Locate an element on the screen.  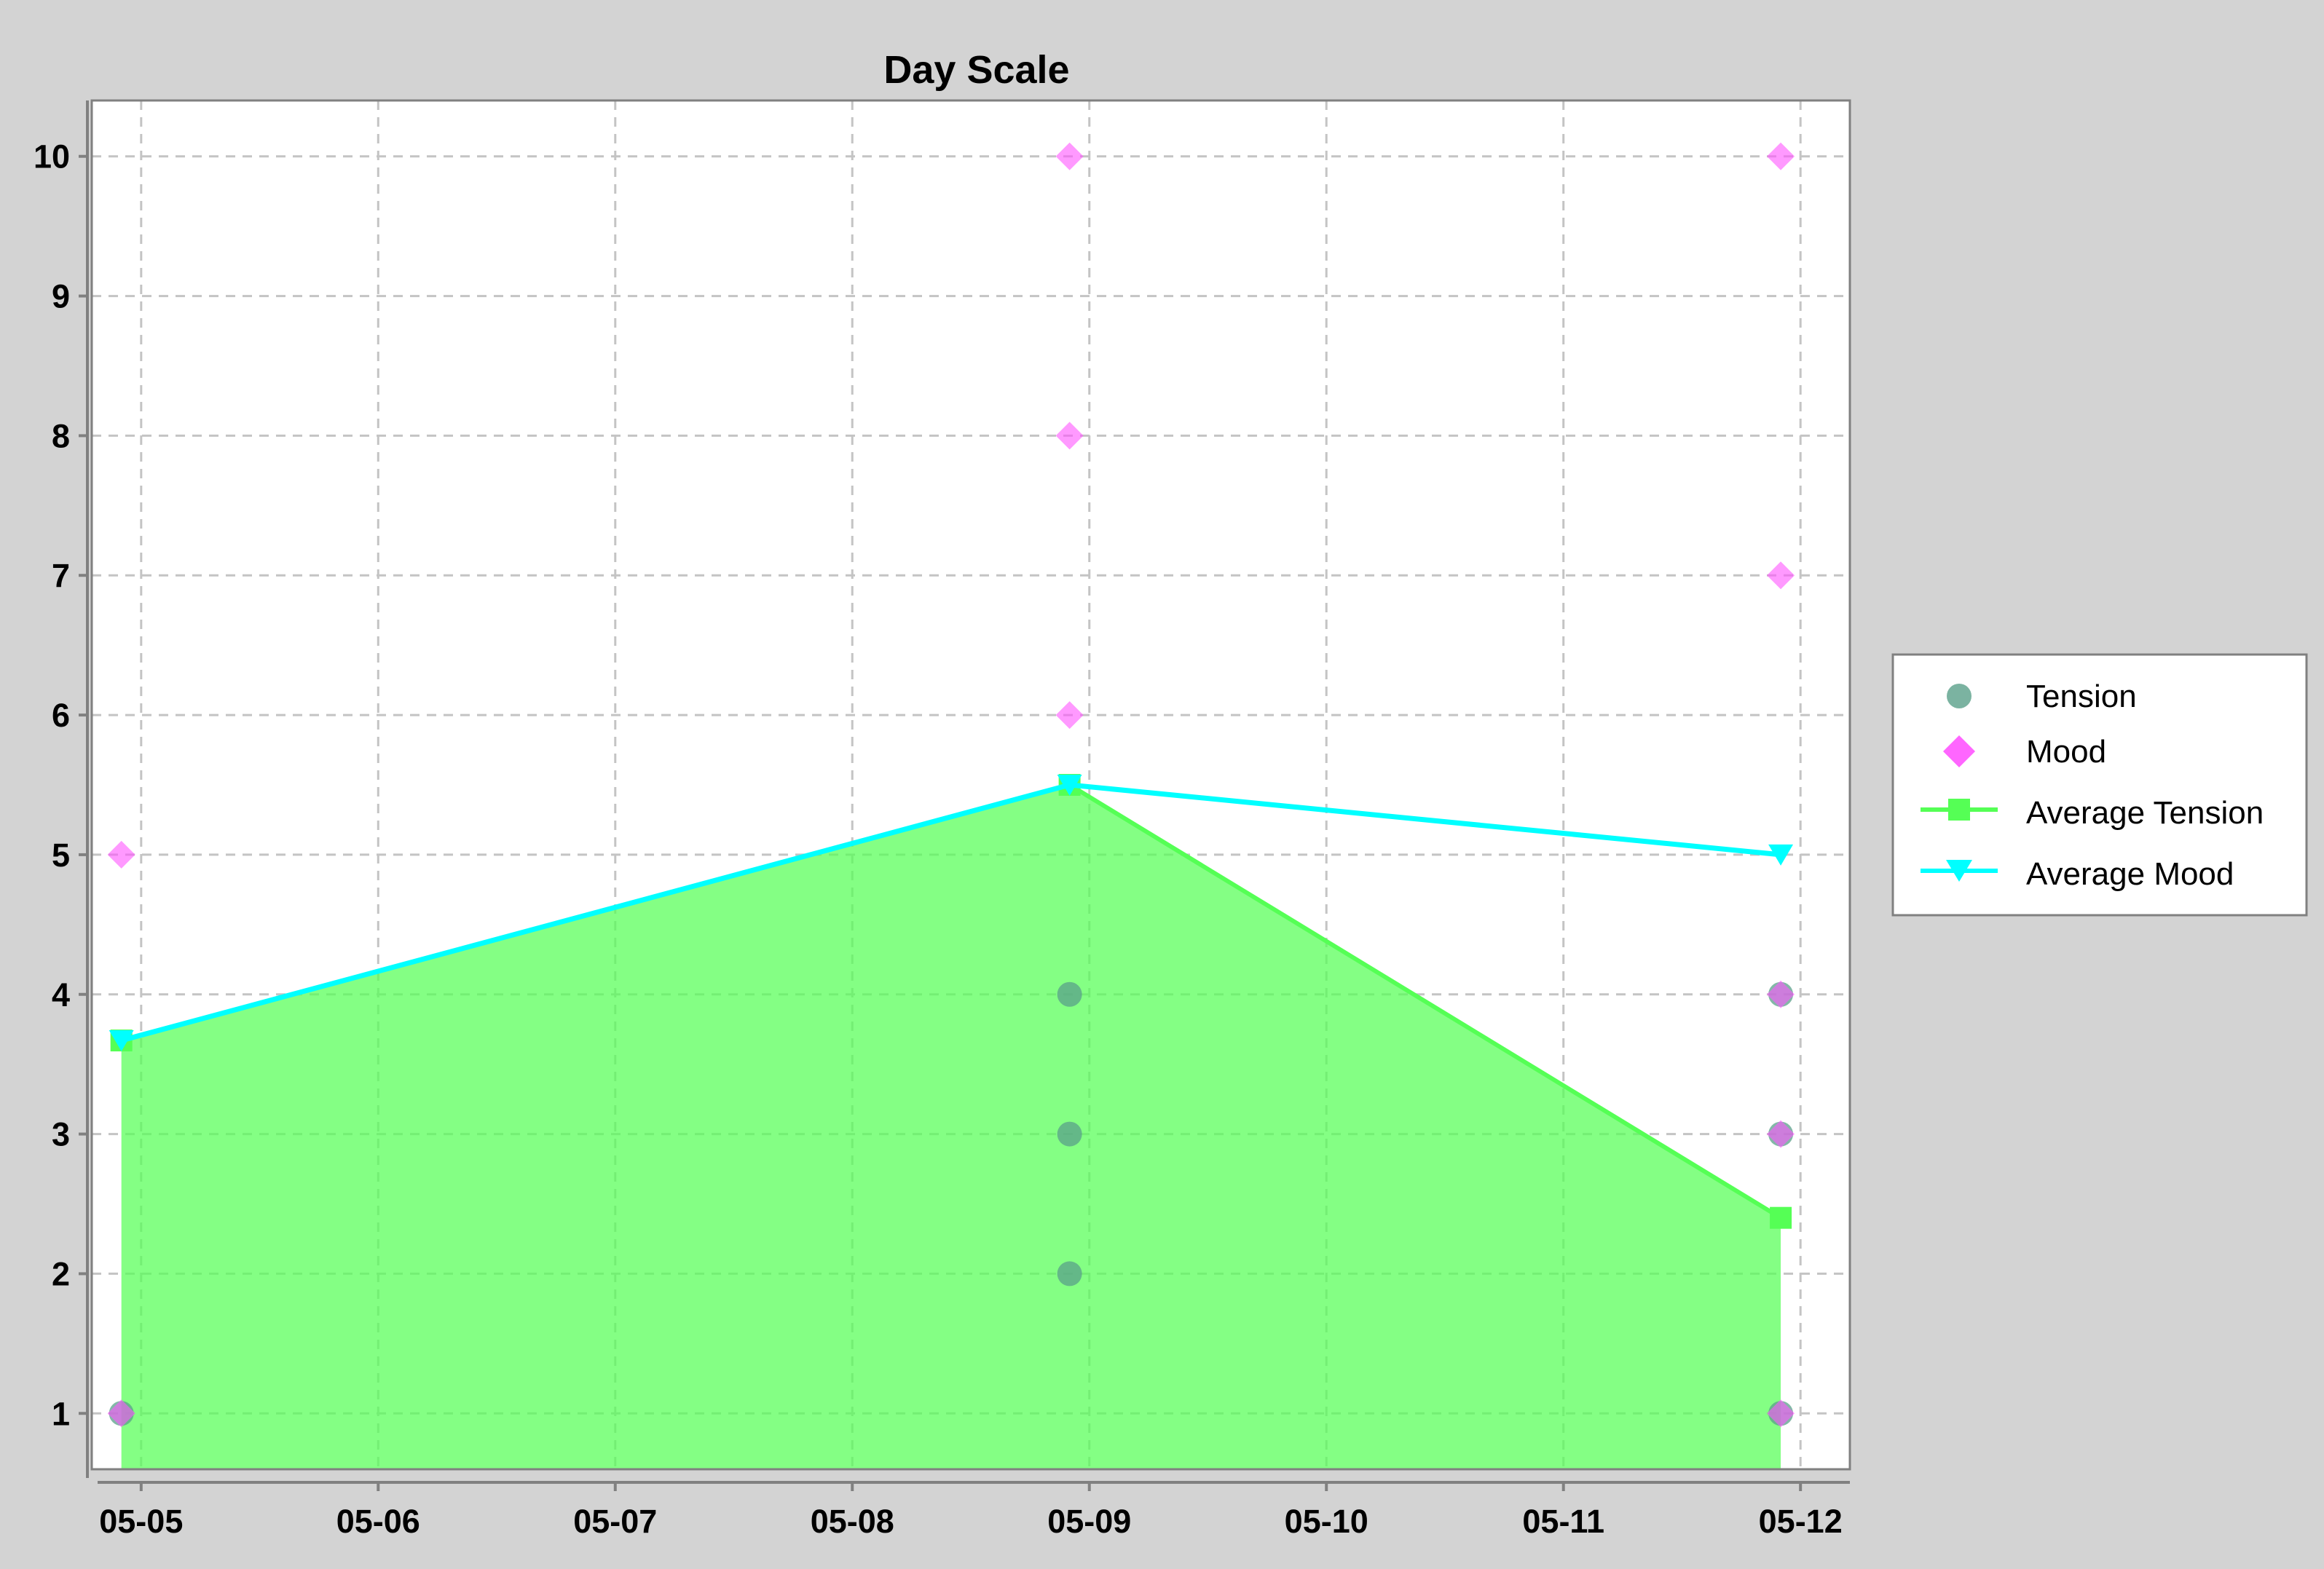
legend-item-average-mood: Average Mood is located at coordinates (2077, 874).